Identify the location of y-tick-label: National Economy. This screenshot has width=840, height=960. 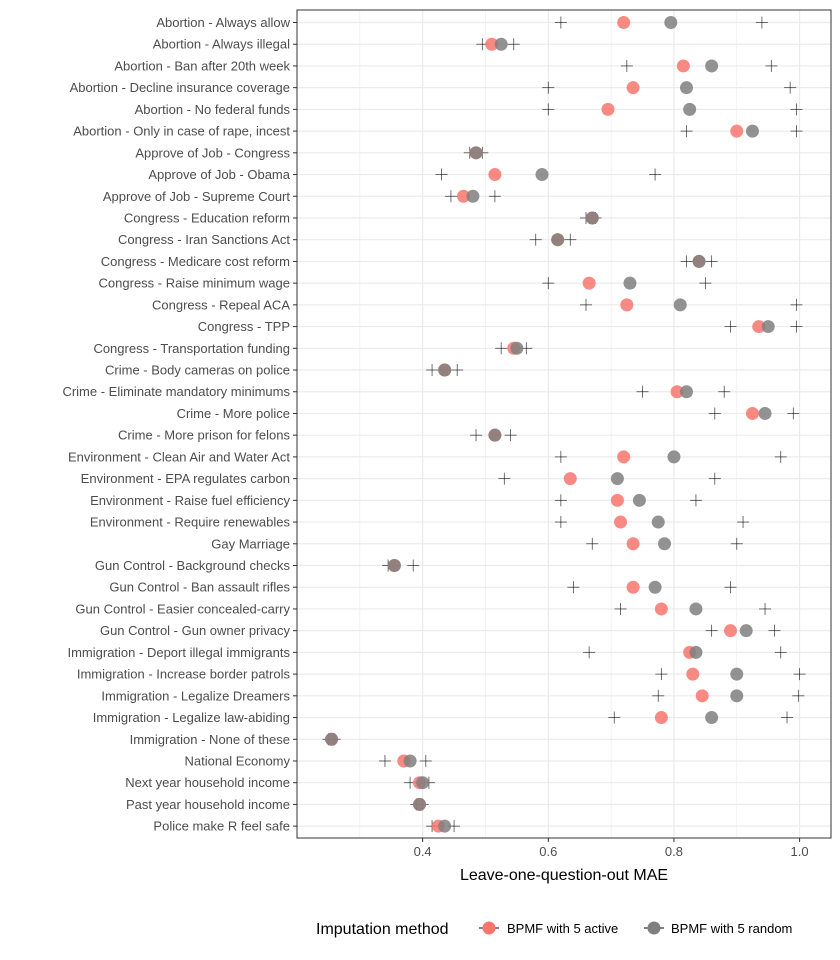
(238, 760).